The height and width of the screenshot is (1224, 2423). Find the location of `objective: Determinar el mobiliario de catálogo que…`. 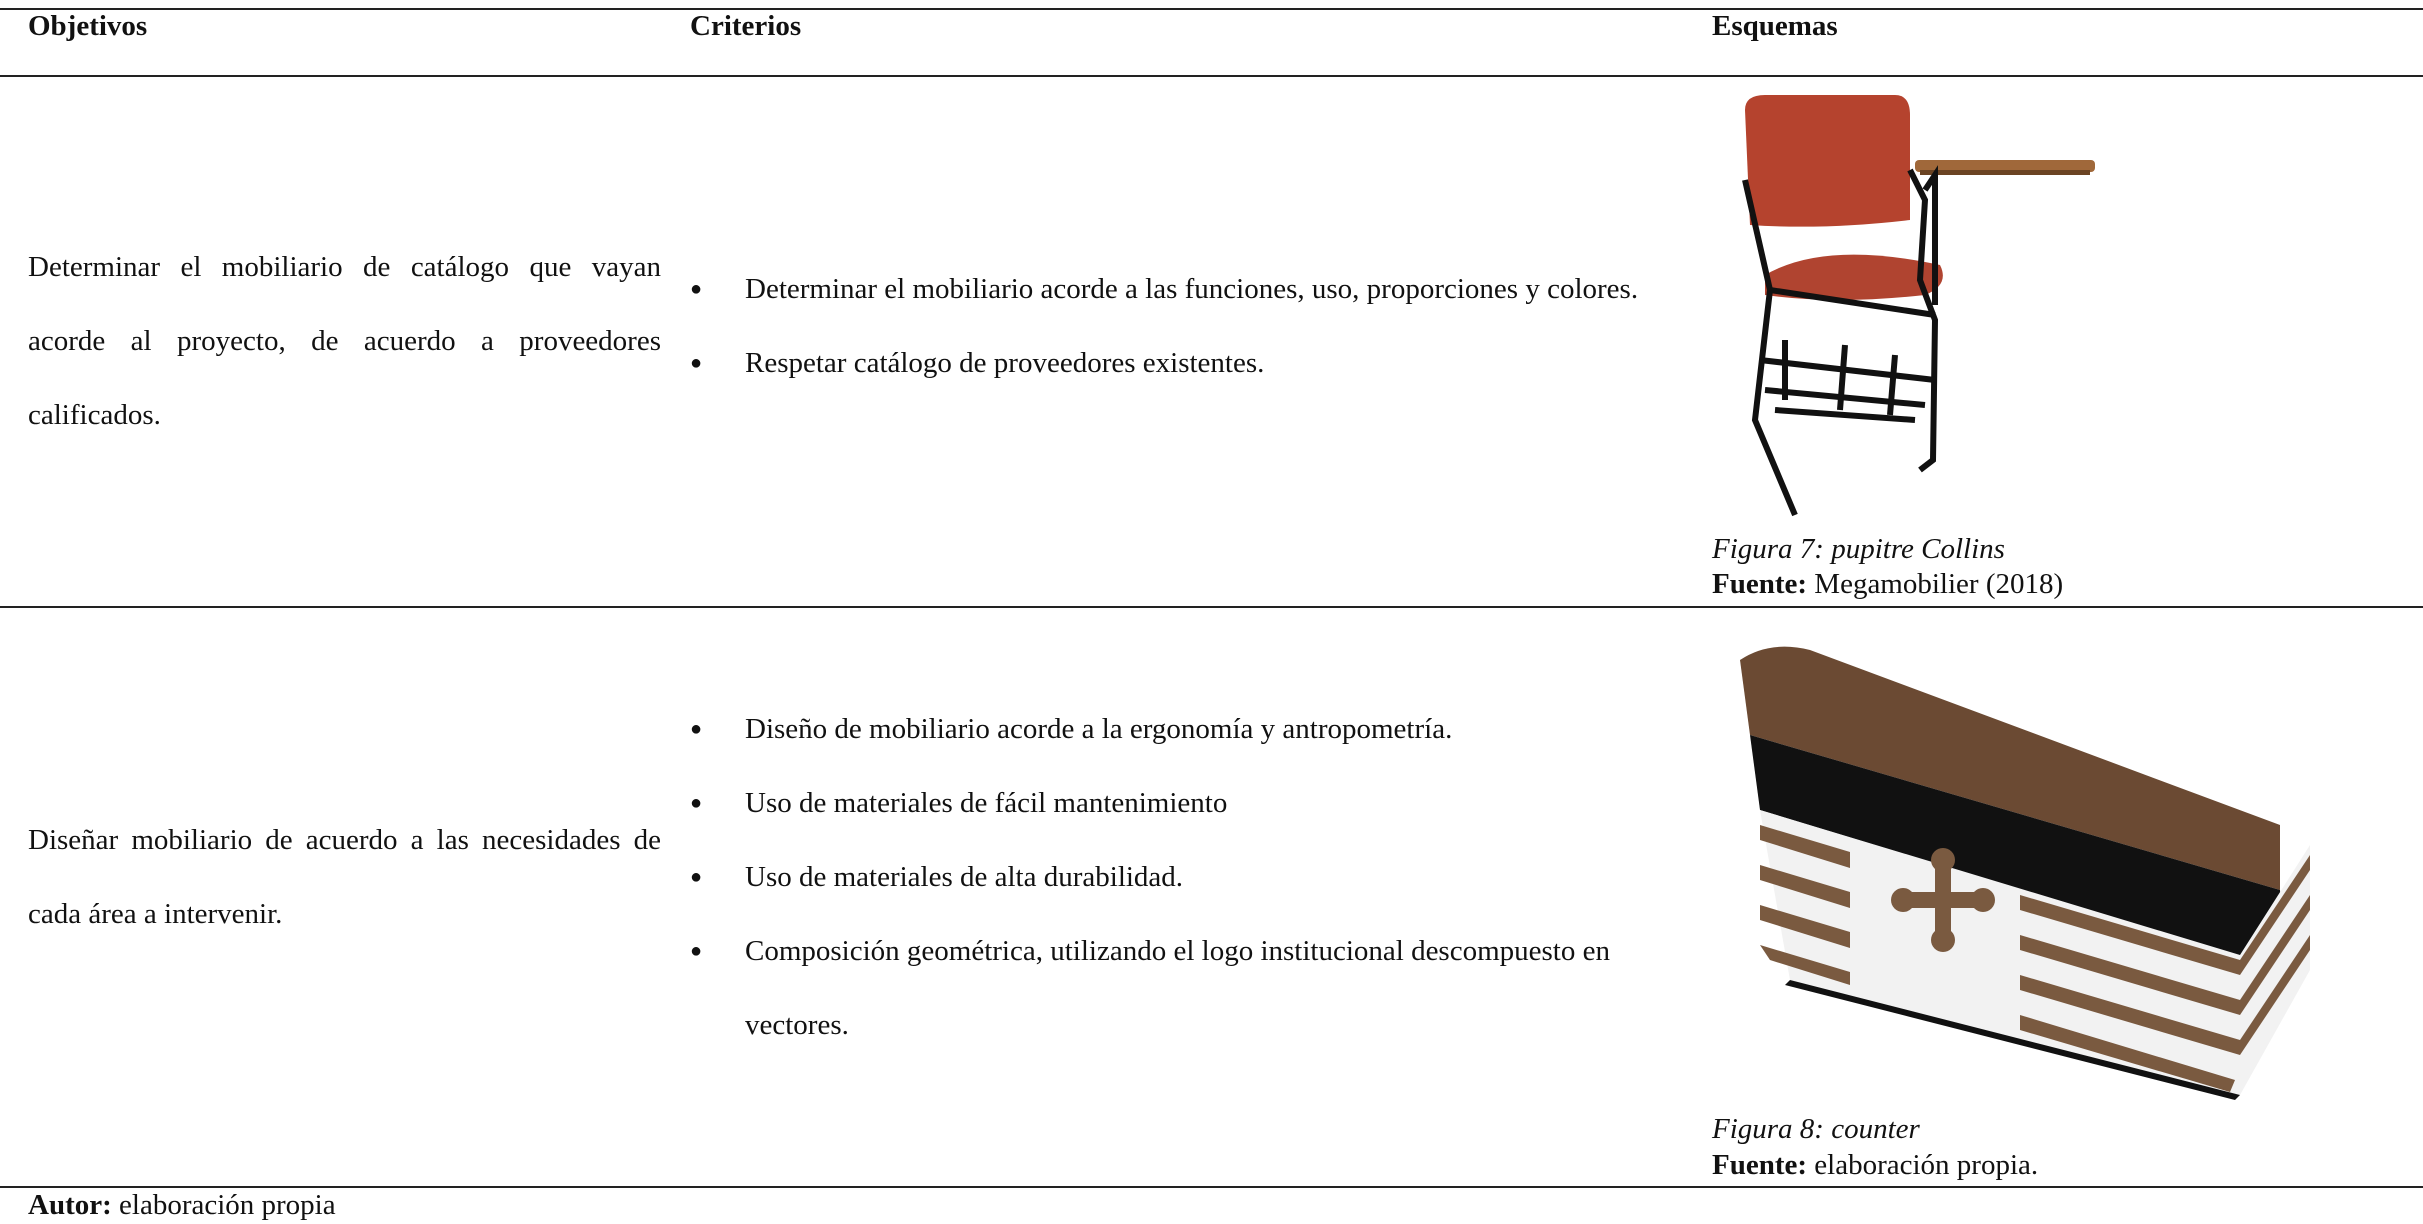

objective: Determinar el mobiliario de catálogo que… is located at coordinates (344, 341).